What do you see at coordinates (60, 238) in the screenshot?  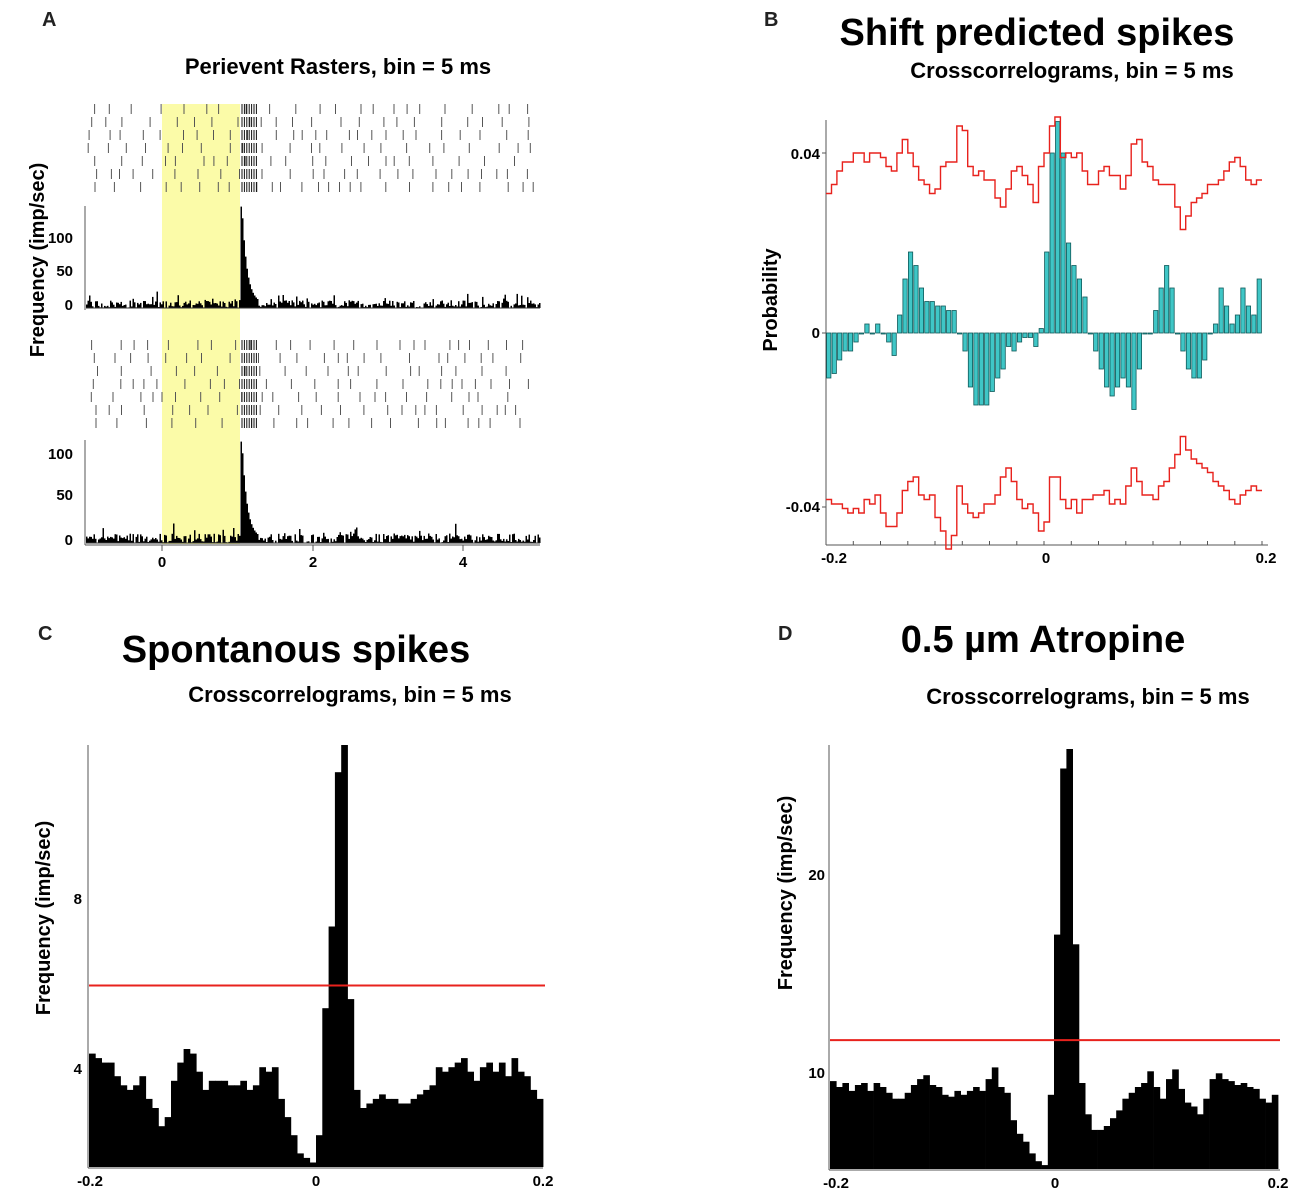 I see `a-top-ytick-100: 100` at bounding box center [60, 238].